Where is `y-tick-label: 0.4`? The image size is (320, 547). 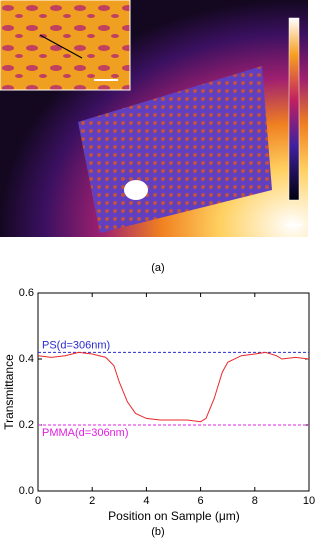
y-tick-label: 0.4 is located at coordinates (26, 359).